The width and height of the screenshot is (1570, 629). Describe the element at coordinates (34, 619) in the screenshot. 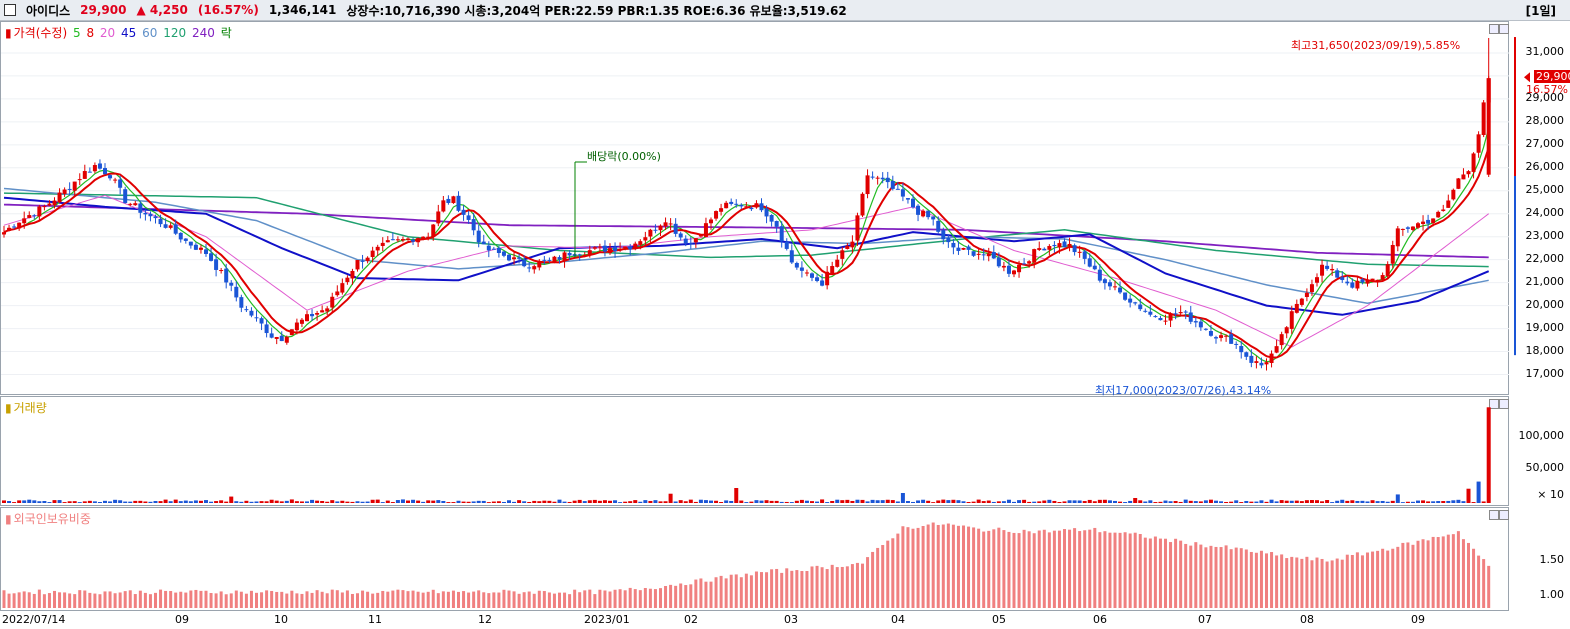

I see `date-tick: 2022/07/14` at that location.